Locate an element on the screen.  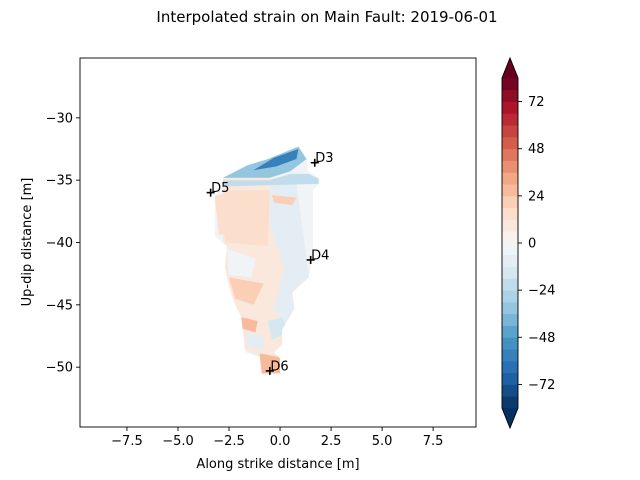
x-tick-label: −7.5 is located at coordinates (127, 441).